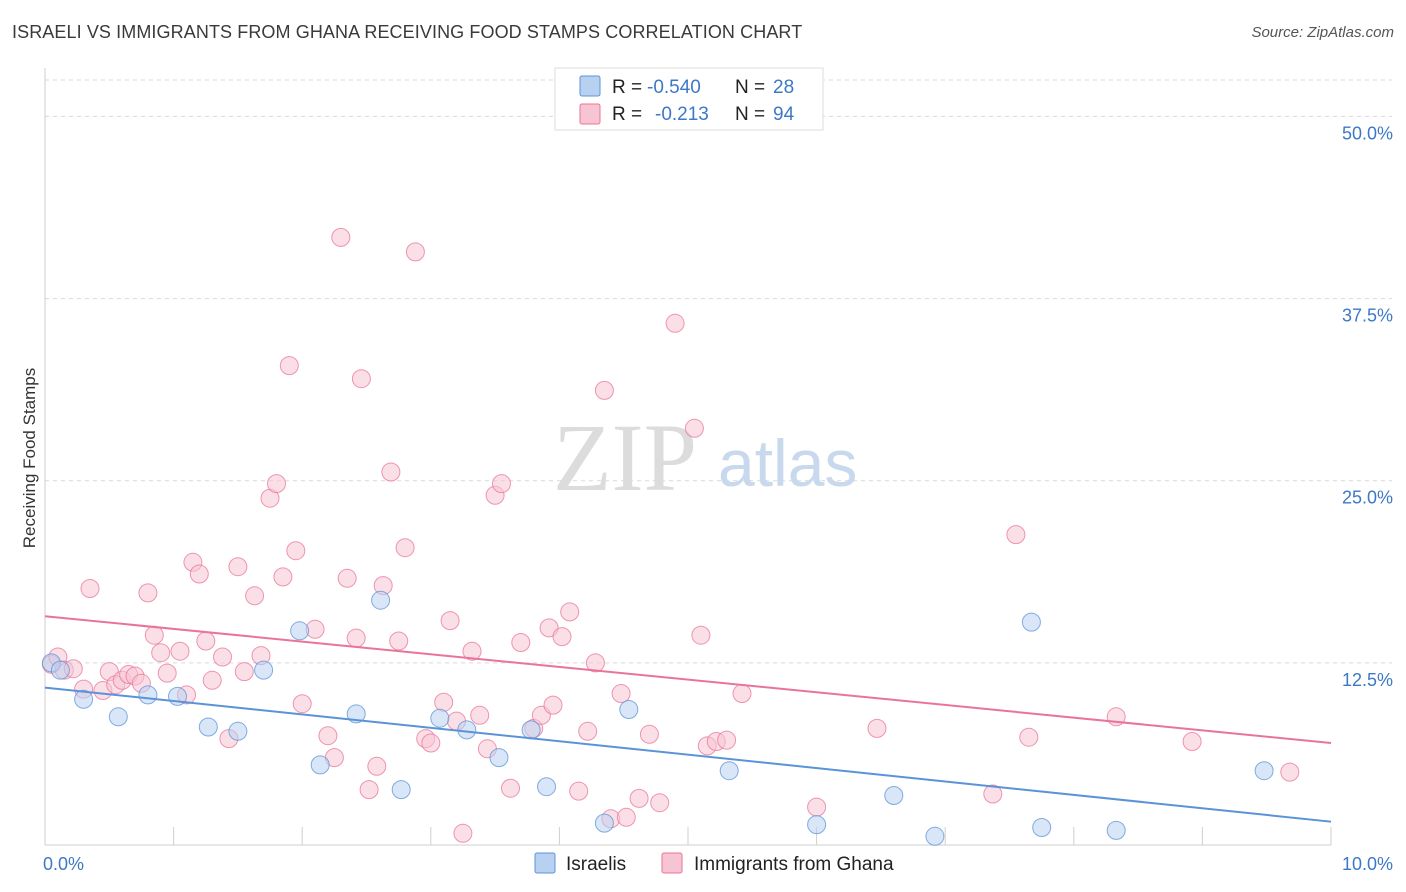 This screenshot has width=1406, height=892. What do you see at coordinates (750, 87) in the screenshot?
I see `legend-n-label-israelis: N =` at bounding box center [750, 87].